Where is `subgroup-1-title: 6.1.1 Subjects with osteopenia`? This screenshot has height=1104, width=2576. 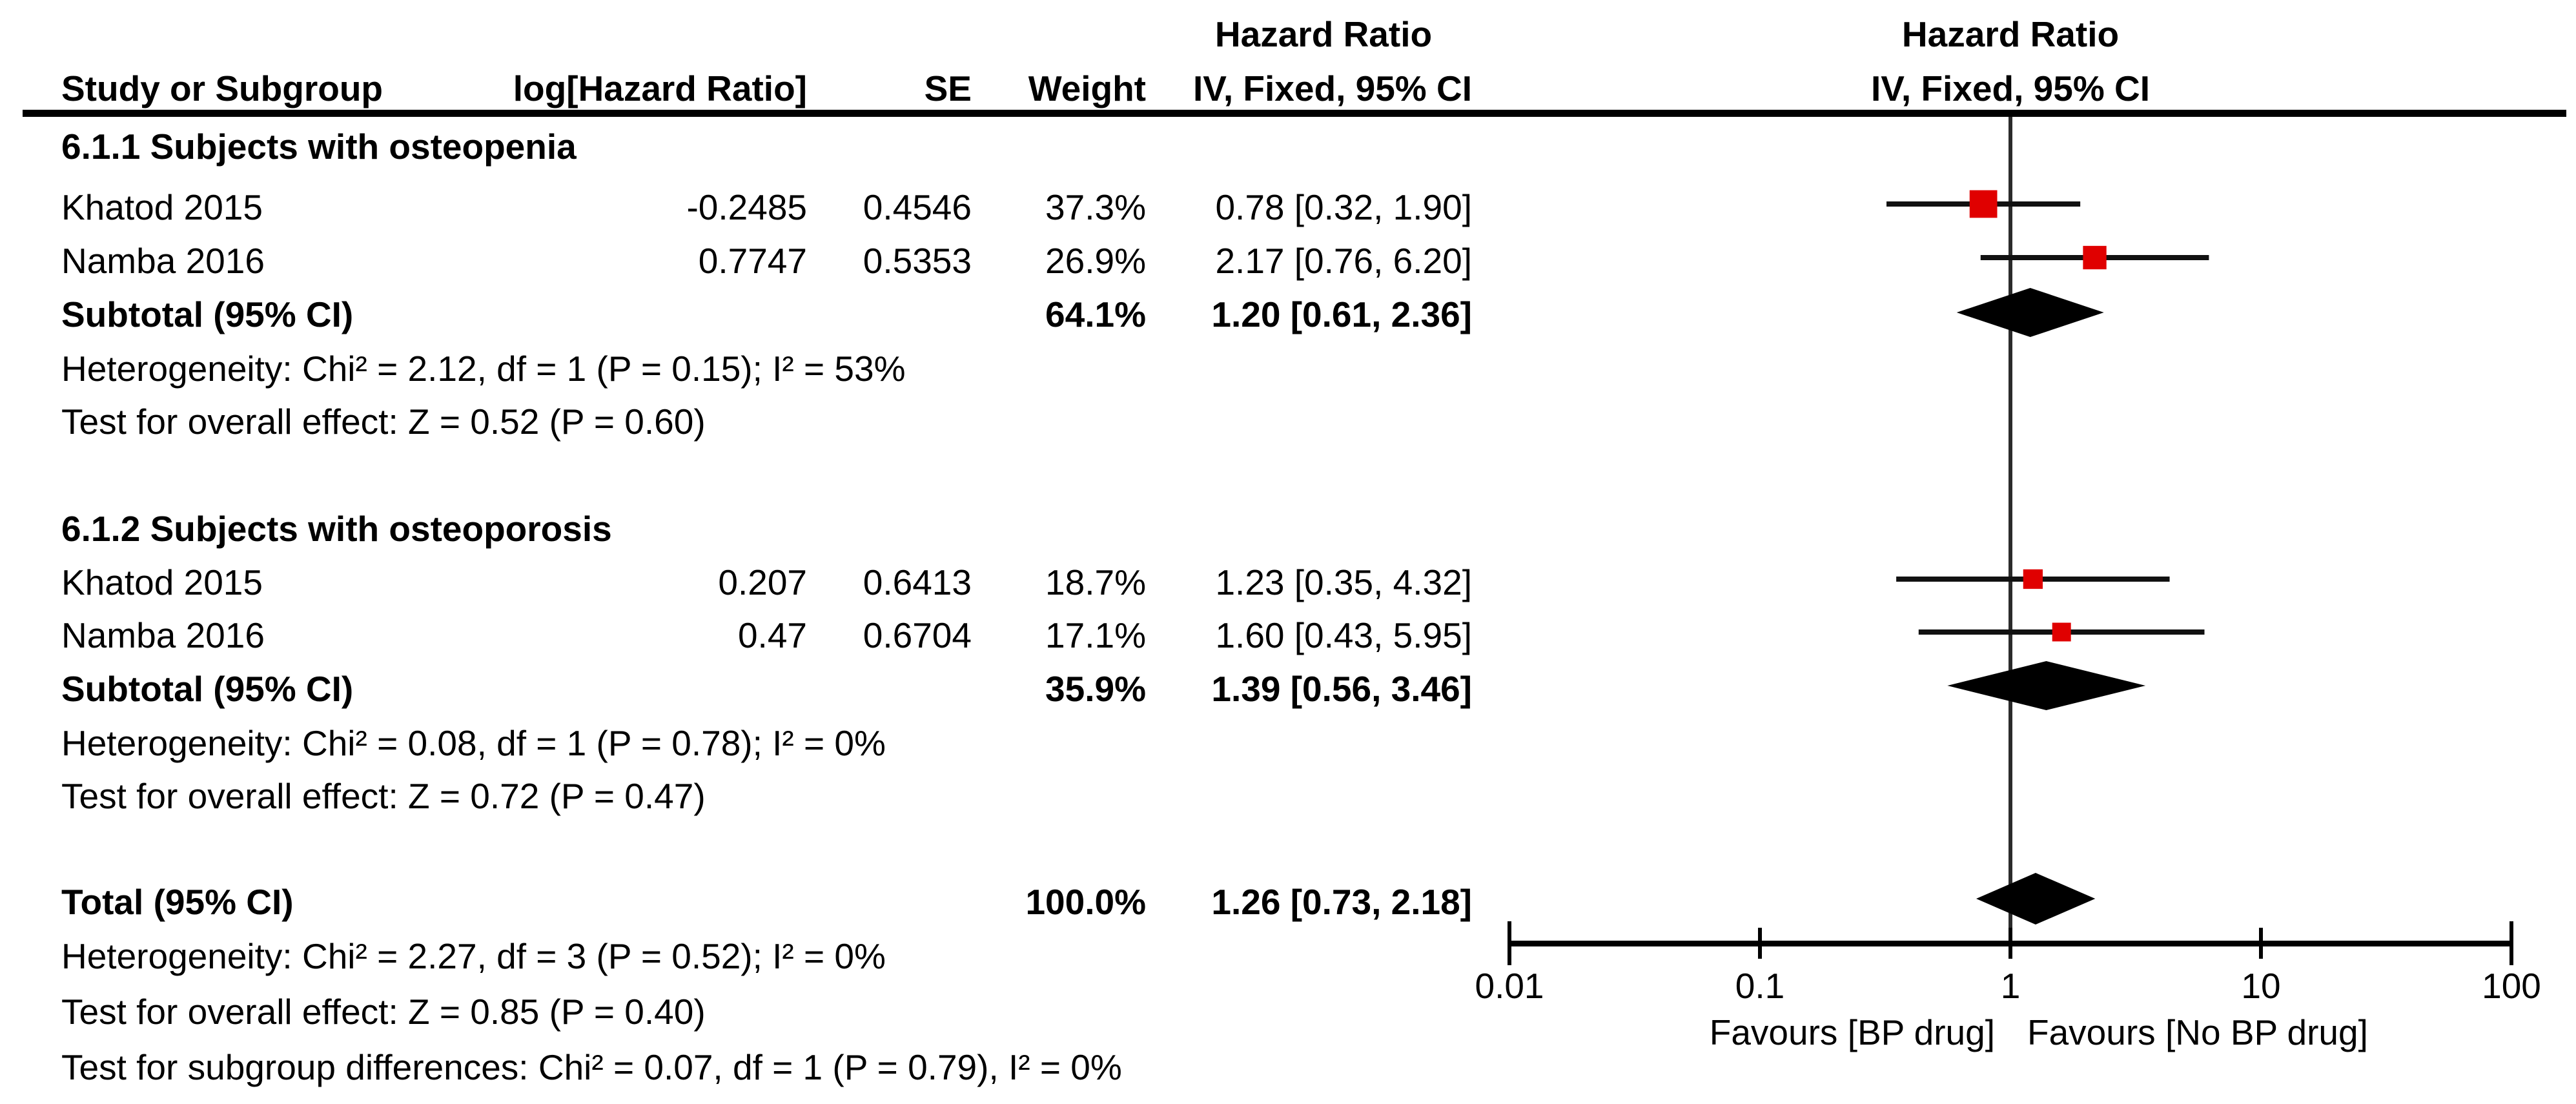
subgroup-1-title: 6.1.1 Subjects with osteopenia is located at coordinates (319, 147).